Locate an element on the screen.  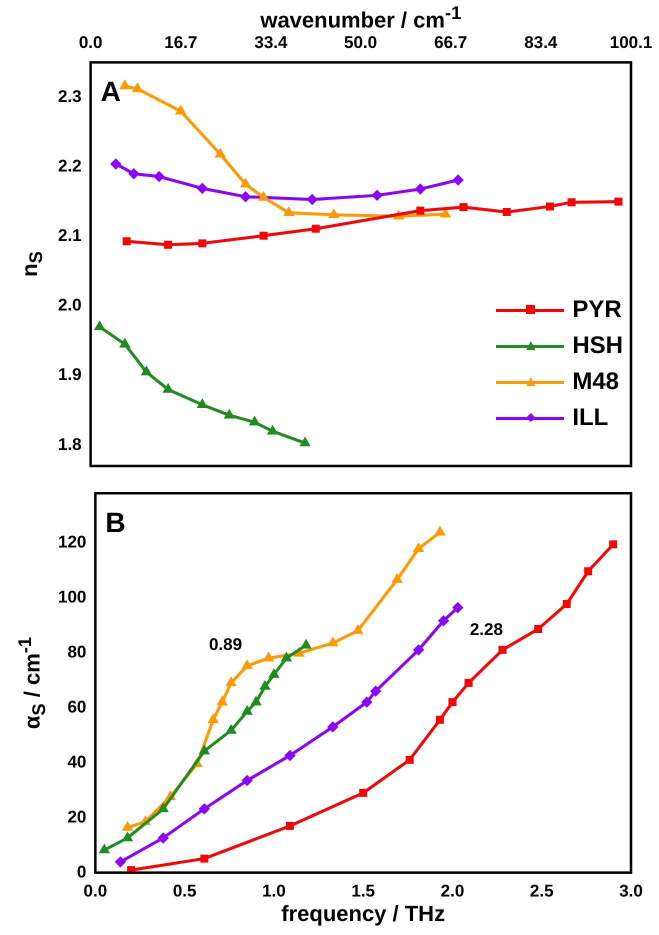
y-tick-label: 120 is located at coordinates (72, 542).